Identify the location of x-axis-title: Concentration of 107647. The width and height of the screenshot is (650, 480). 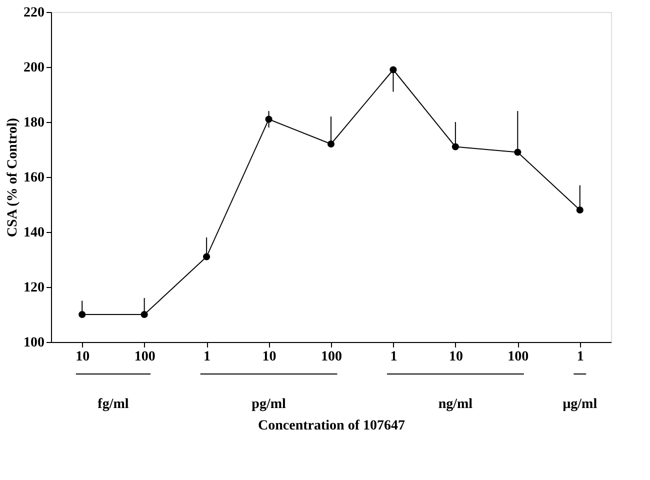
(331, 426).